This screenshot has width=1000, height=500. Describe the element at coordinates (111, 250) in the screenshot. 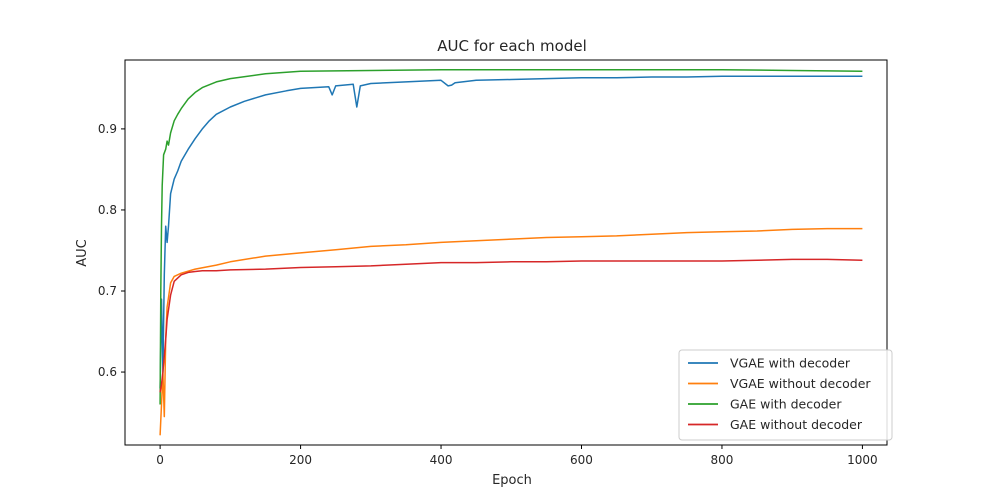

I see `y-axis: 0.6 0.7 0.8 0.9` at that location.